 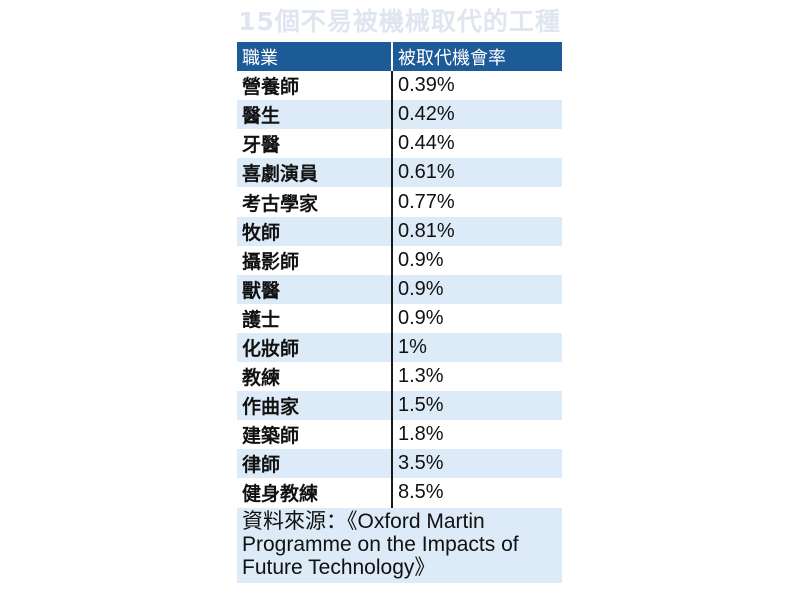 I want to click on chart-title: 15個不易被機械取代的工種, so click(x=399, y=21).